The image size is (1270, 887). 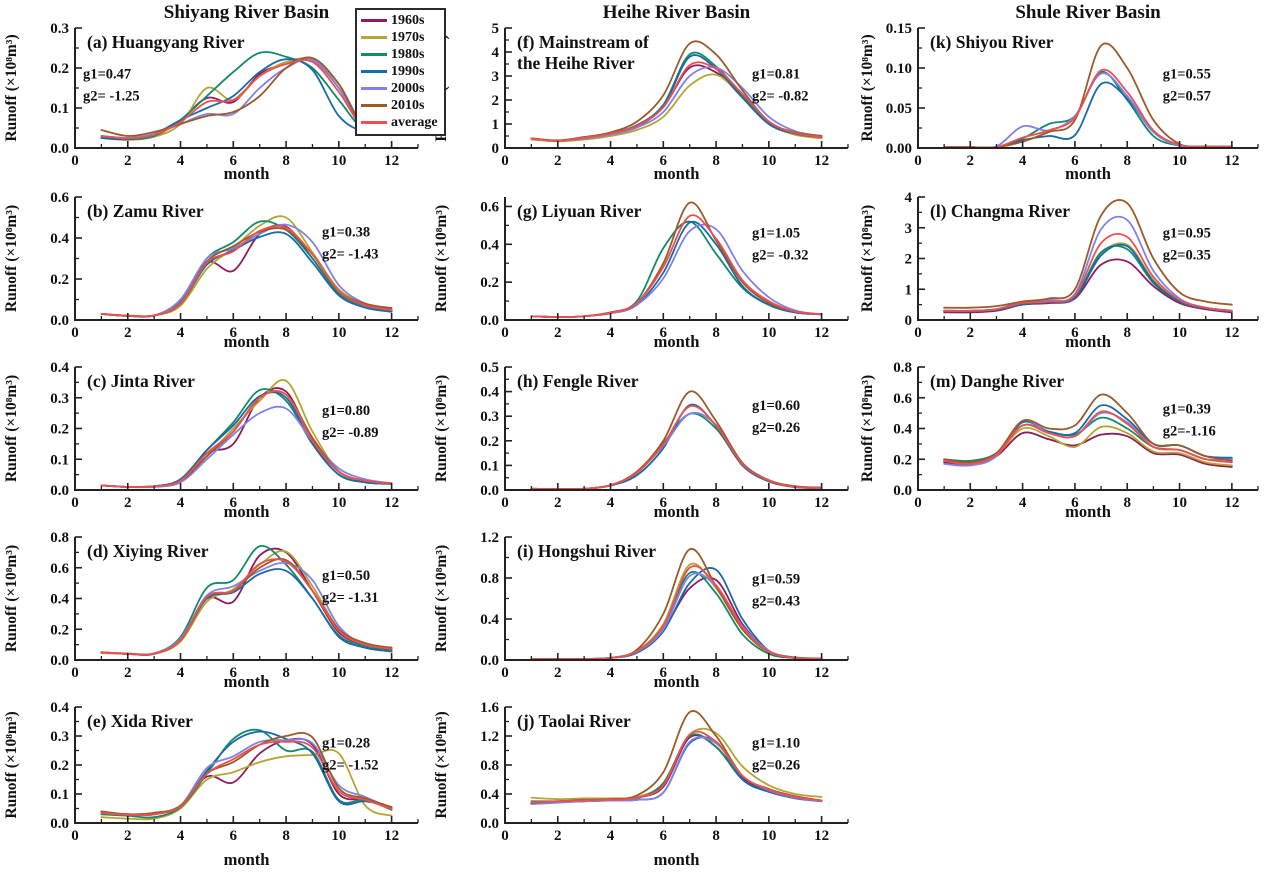 What do you see at coordinates (576, 63) in the screenshot?
I see `panel-f-title: the Heihe River` at bounding box center [576, 63].